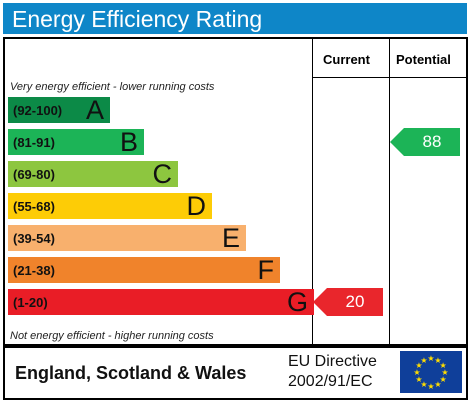 The height and width of the screenshot is (404, 471). Describe the element at coordinates (162, 174) in the screenshot. I see `band-letter: C` at that location.